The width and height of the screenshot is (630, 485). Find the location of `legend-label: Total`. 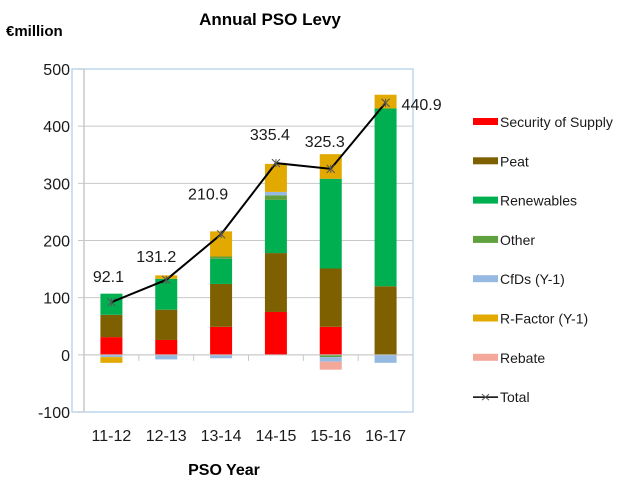

legend-label: Total is located at coordinates (515, 397).